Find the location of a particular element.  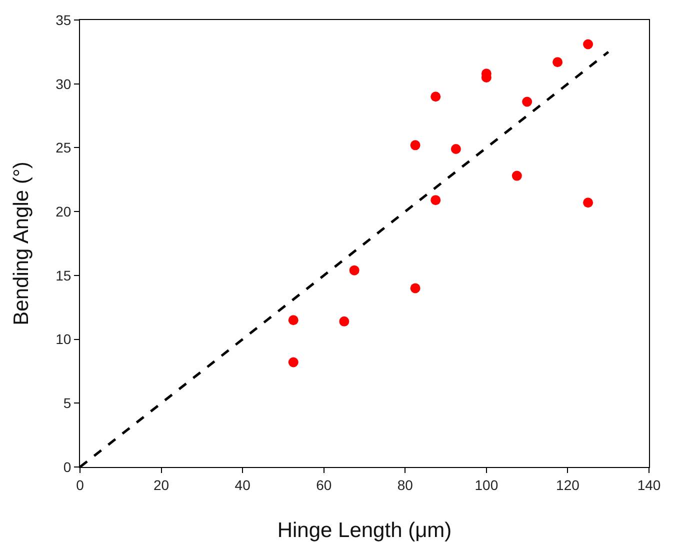

y-axis-title: Bending Angle (°) is located at coordinates (21, 244).